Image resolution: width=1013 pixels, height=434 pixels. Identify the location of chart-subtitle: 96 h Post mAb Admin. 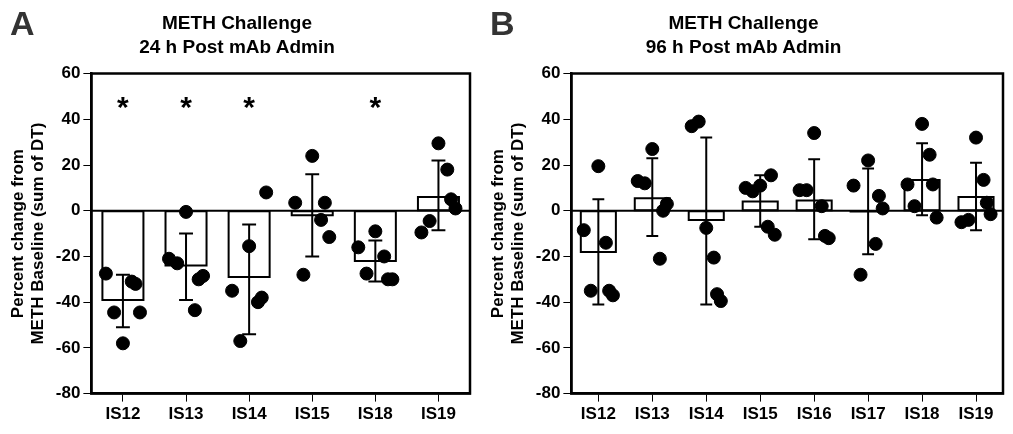
(743, 47).